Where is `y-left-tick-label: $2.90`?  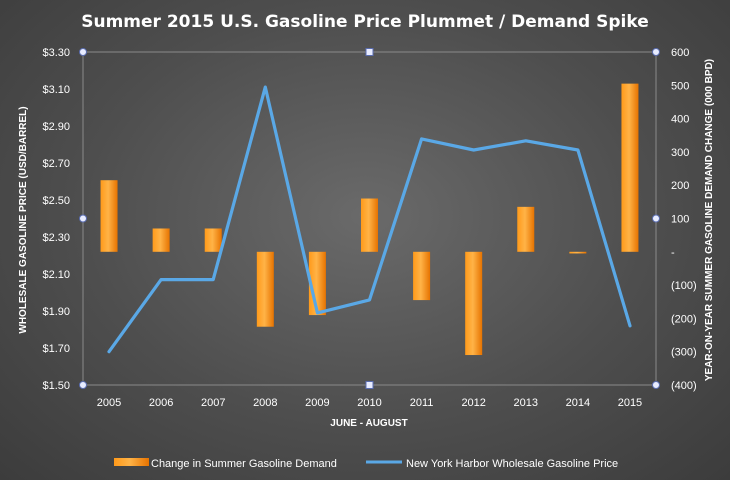 y-left-tick-label: $2.90 is located at coordinates (56, 127).